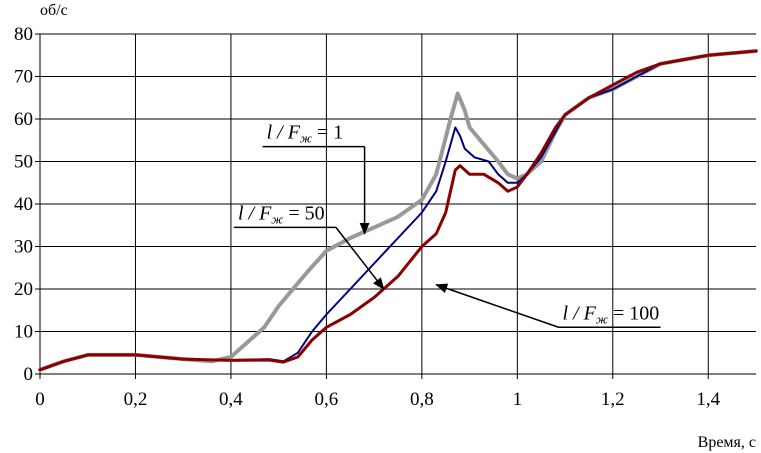  What do you see at coordinates (40, 399) in the screenshot?
I see `x-tick-label: 0` at bounding box center [40, 399].